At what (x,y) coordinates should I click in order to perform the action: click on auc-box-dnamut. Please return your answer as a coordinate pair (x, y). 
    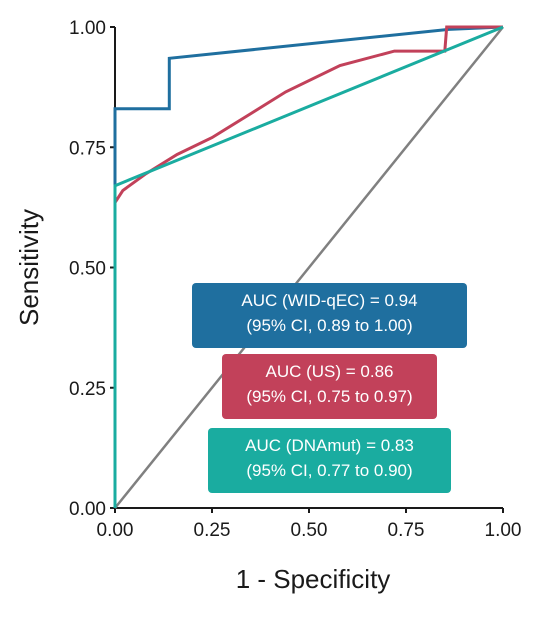
    Looking at the image, I should click on (329, 460).